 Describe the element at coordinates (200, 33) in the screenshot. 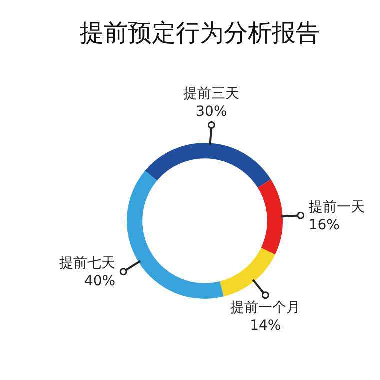

I see `chart-title: 提前预定行为分析报告` at that location.